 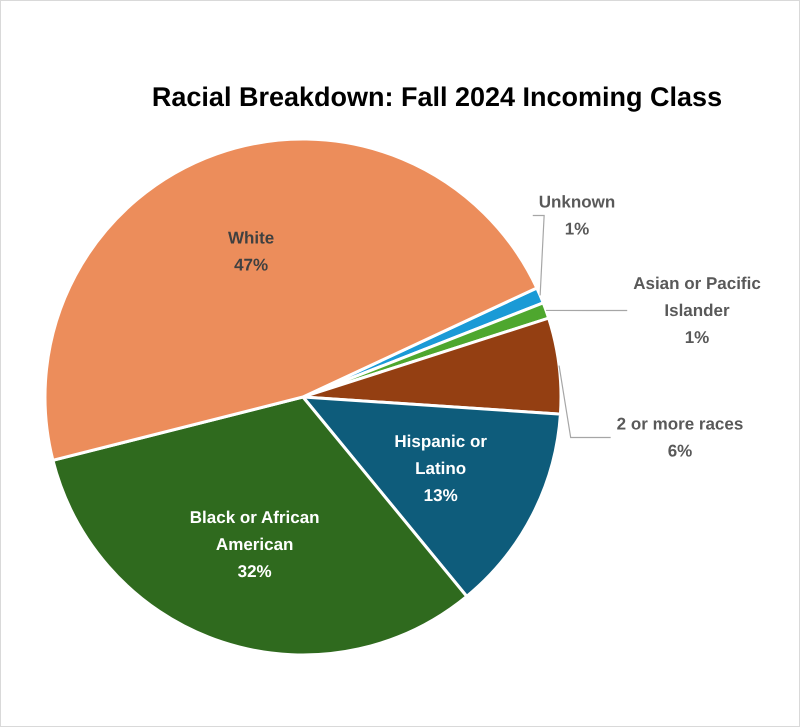 What do you see at coordinates (255, 572) in the screenshot?
I see `data-label: 32%` at bounding box center [255, 572].